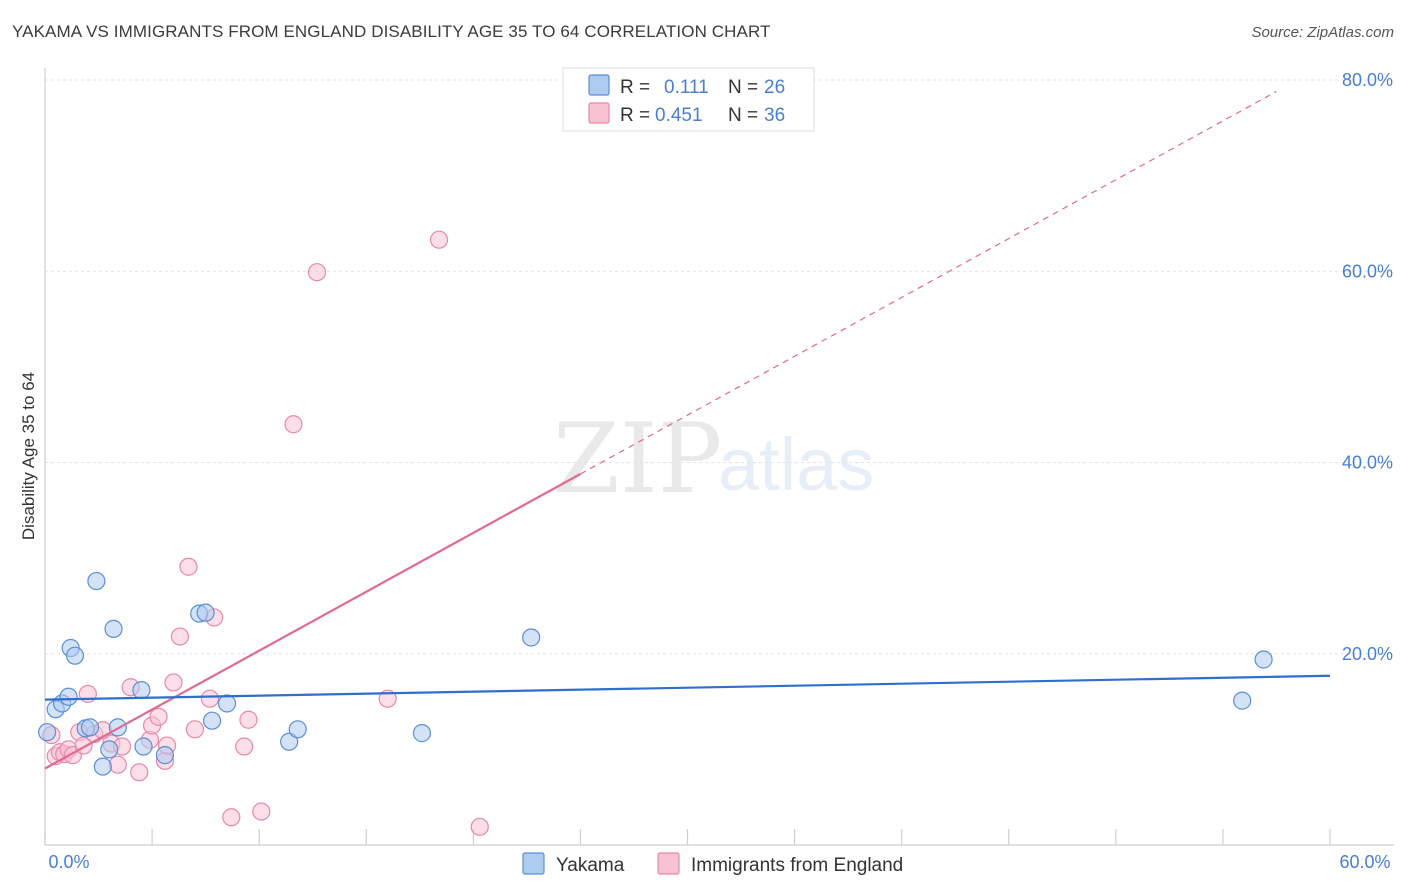  What do you see at coordinates (1322, 32) in the screenshot?
I see `chart-source: Source: ZipAtlas.com` at bounding box center [1322, 32].